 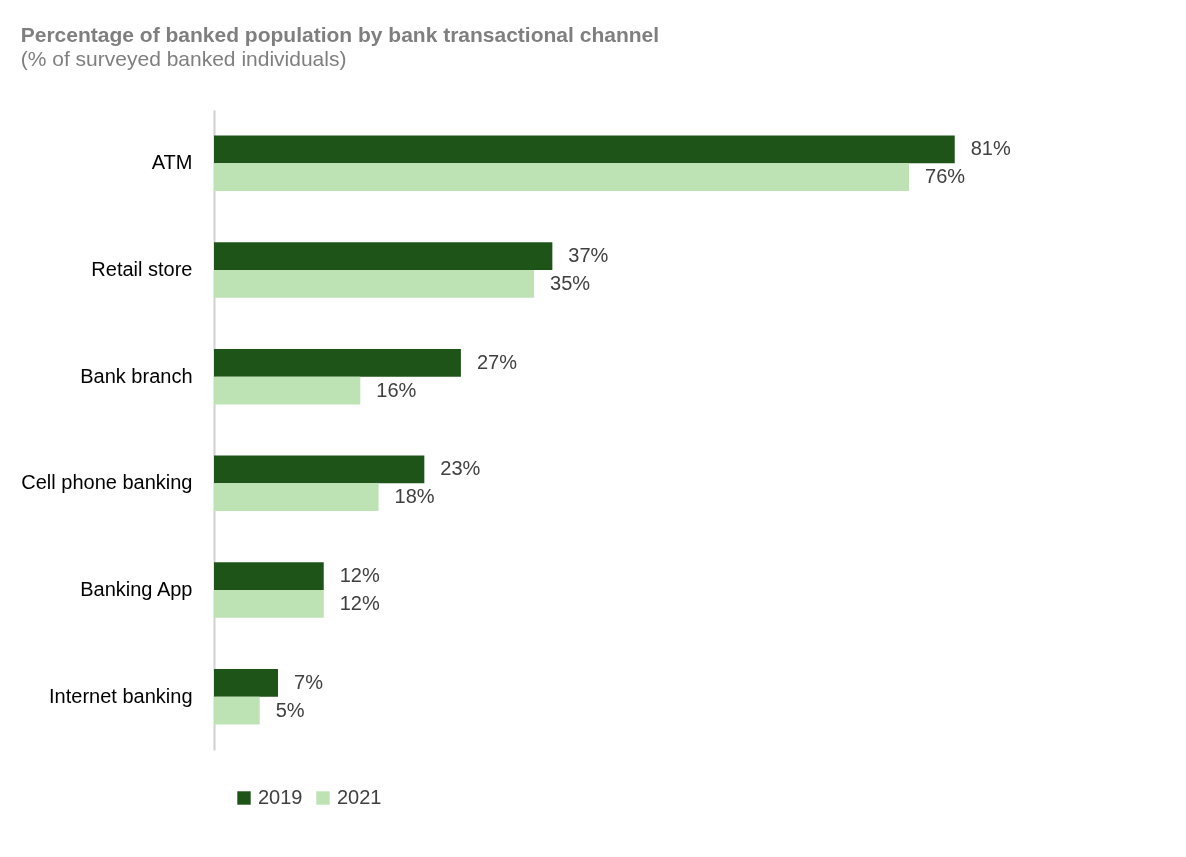 What do you see at coordinates (990, 148) in the screenshot?
I see `data-label: 81%` at bounding box center [990, 148].